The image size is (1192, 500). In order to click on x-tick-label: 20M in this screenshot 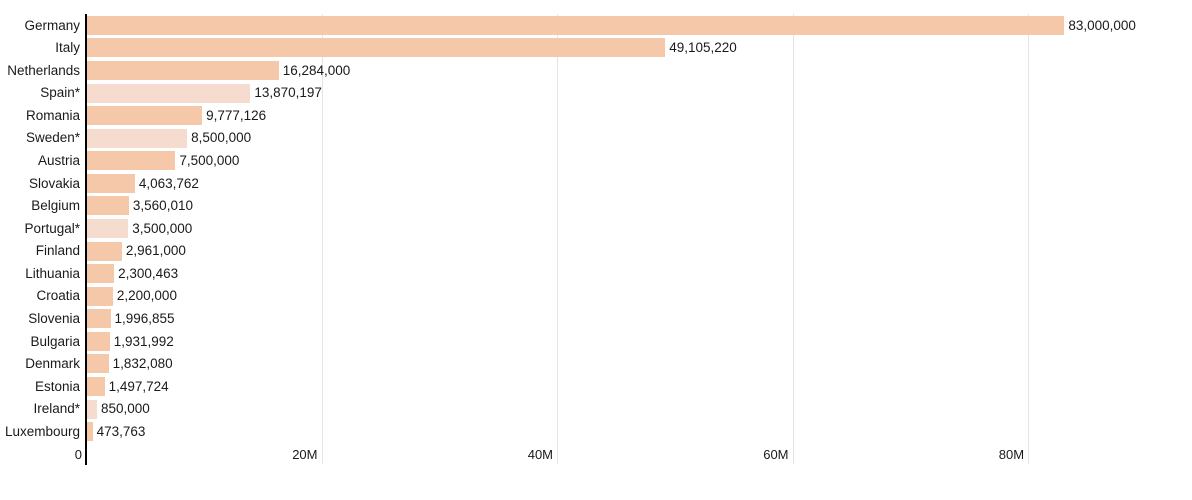, I will do `click(305, 454)`.